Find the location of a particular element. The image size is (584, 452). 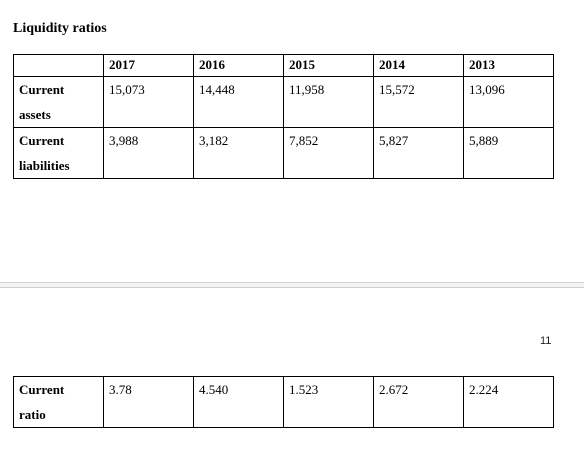

table-cell: 13,096 is located at coordinates (508, 102).